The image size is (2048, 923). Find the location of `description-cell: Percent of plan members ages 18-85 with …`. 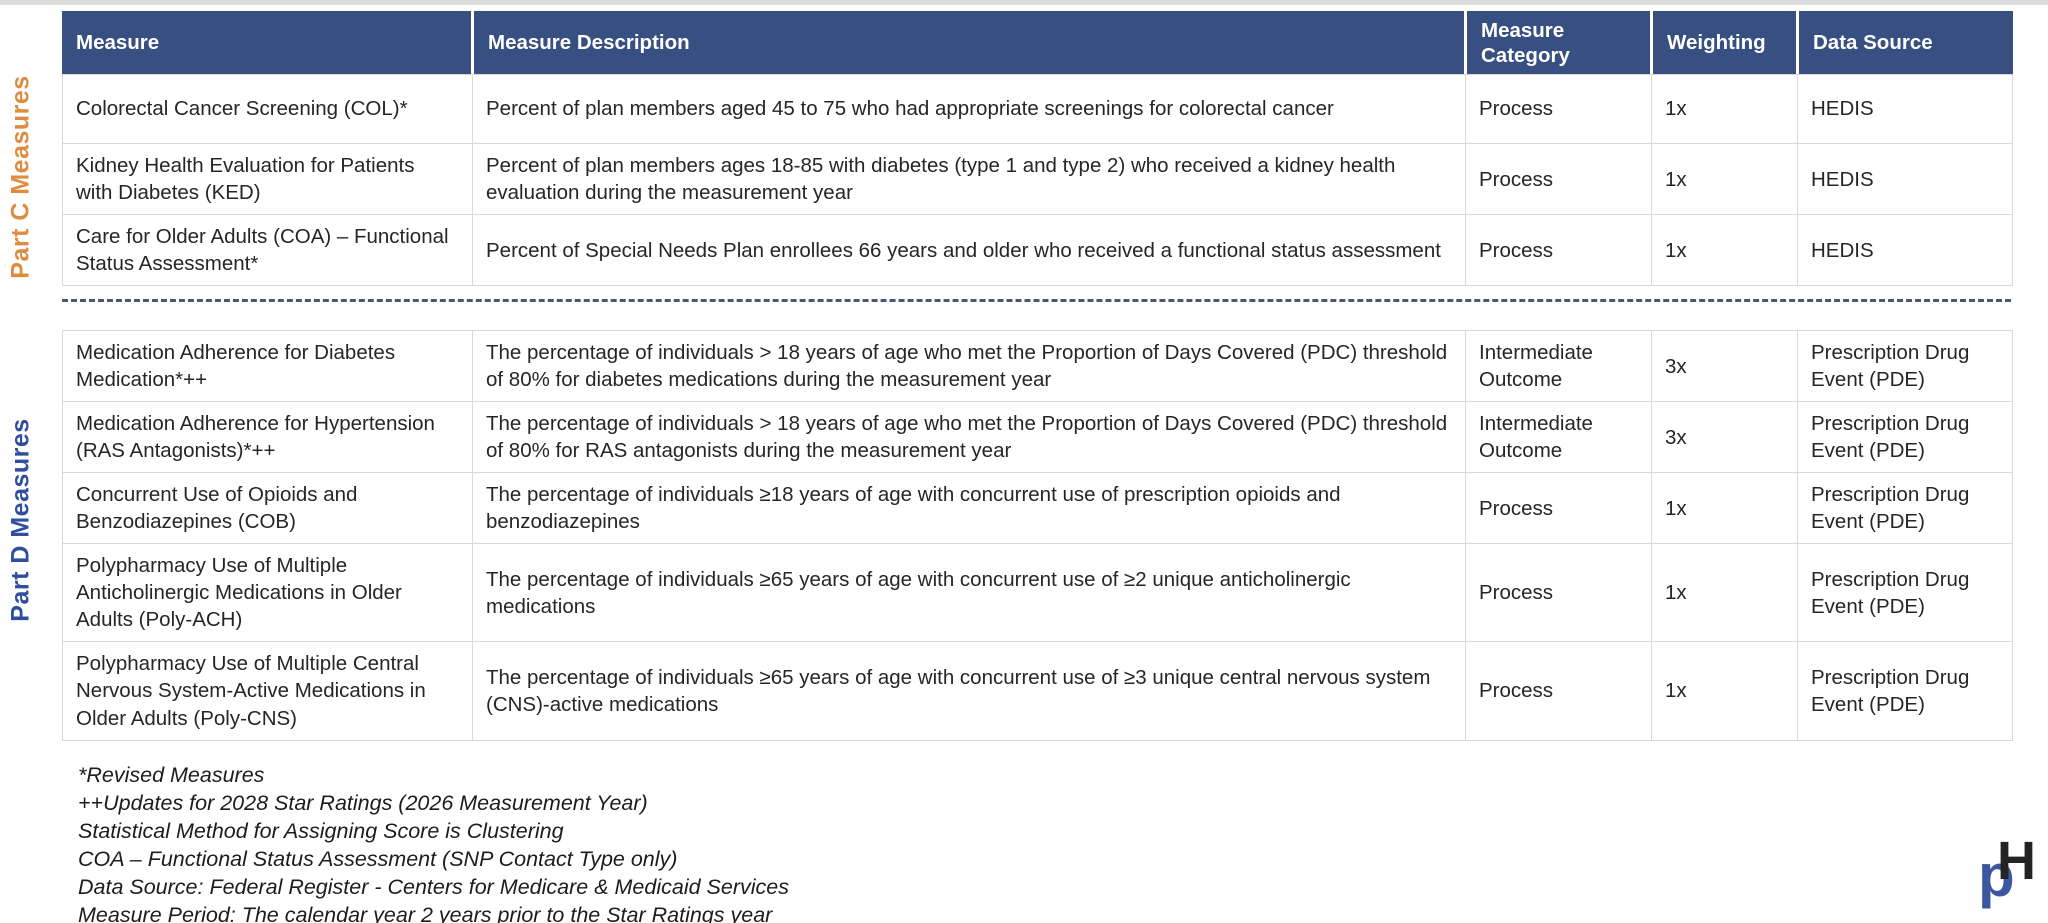

description-cell: Percent of plan members ages 18-85 with … is located at coordinates (968, 179).